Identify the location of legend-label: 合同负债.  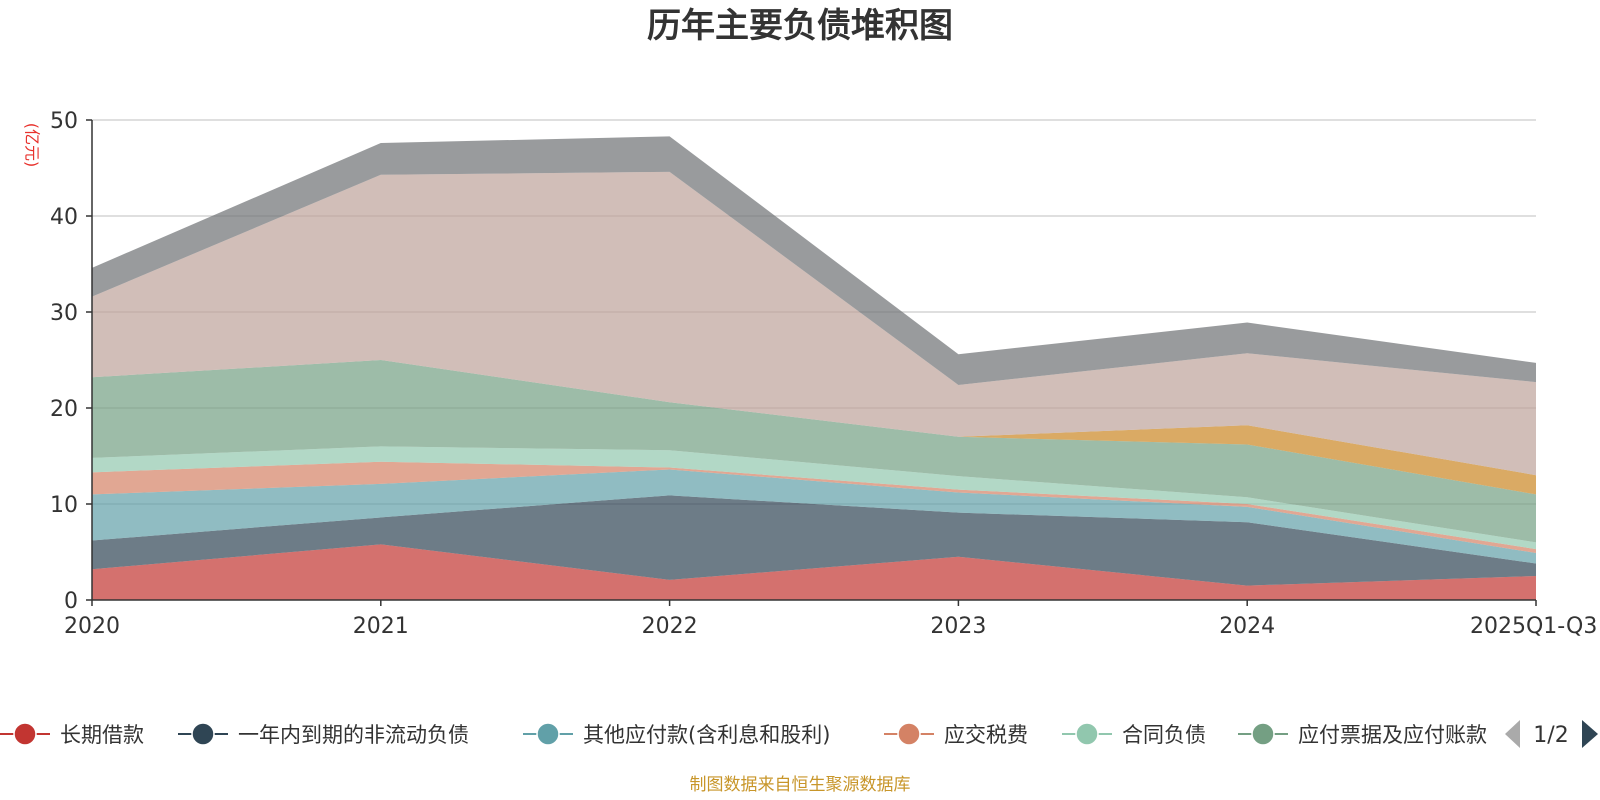
(1164, 735).